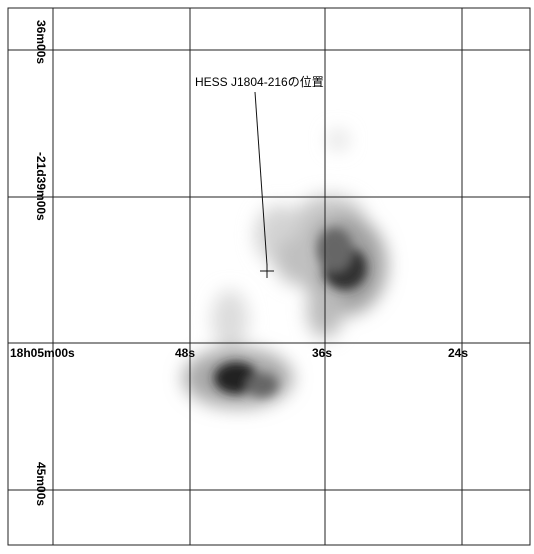  What do you see at coordinates (458, 353) in the screenshot?
I see `ra-label: 24s` at bounding box center [458, 353].